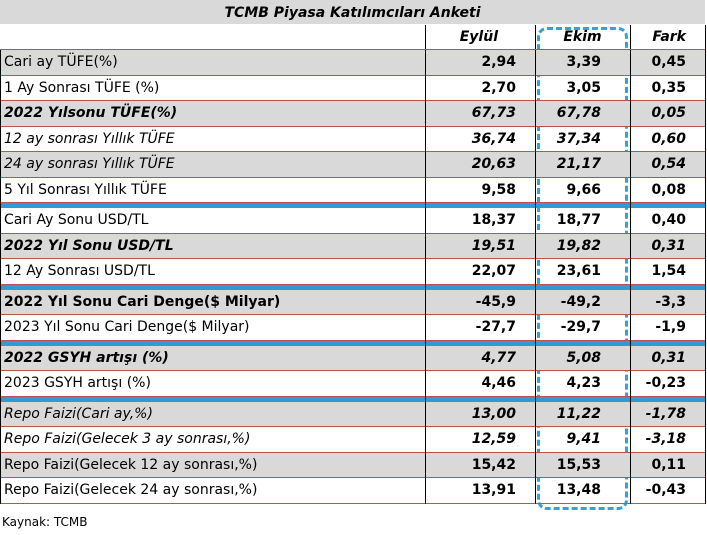 This screenshot has width=707, height=535. I want to click on cell-value: 2,94, so click(498, 62).